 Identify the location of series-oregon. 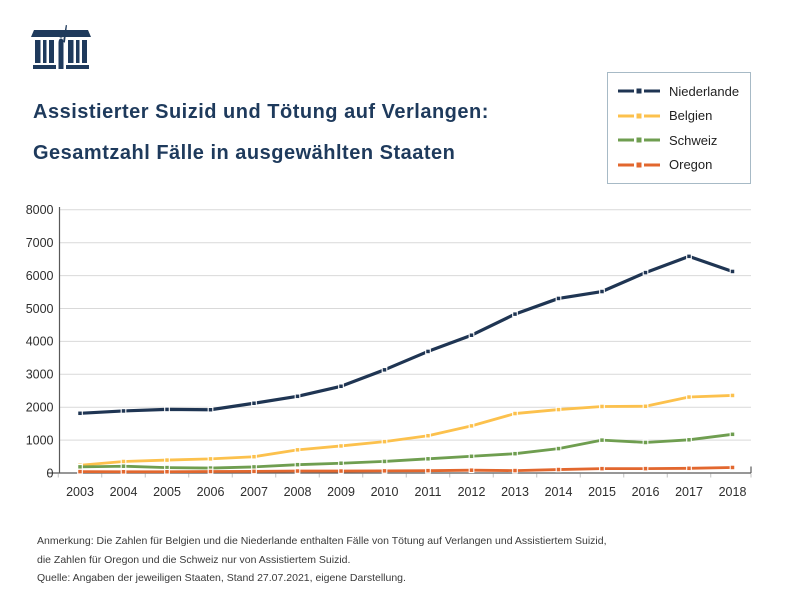
(406, 469).